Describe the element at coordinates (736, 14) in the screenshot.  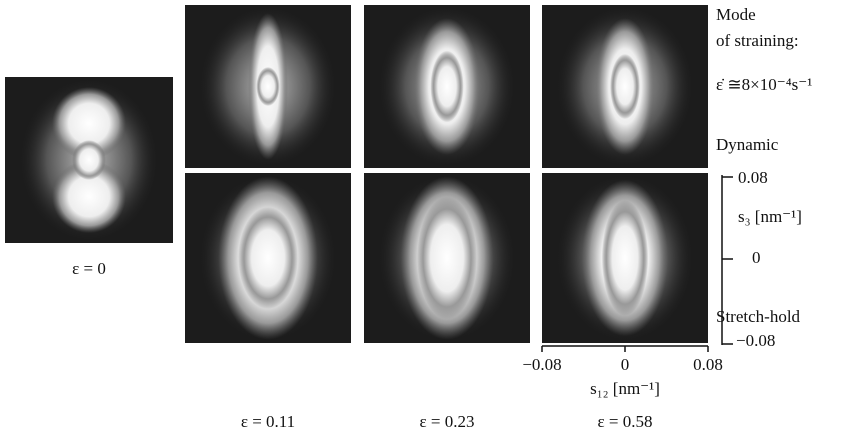
I see `legend-mode: Mode` at that location.